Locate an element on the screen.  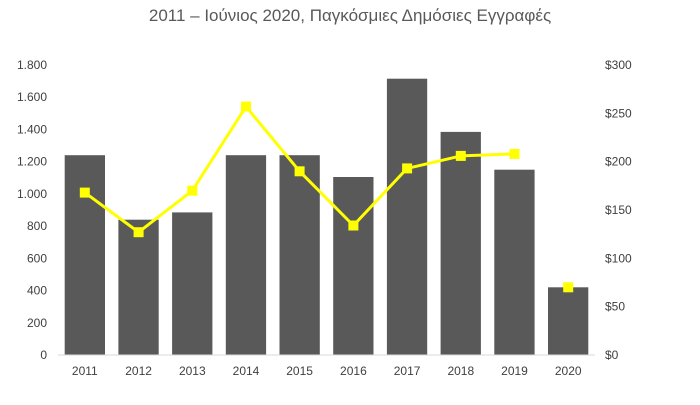
bar-2011 is located at coordinates (84, 255).